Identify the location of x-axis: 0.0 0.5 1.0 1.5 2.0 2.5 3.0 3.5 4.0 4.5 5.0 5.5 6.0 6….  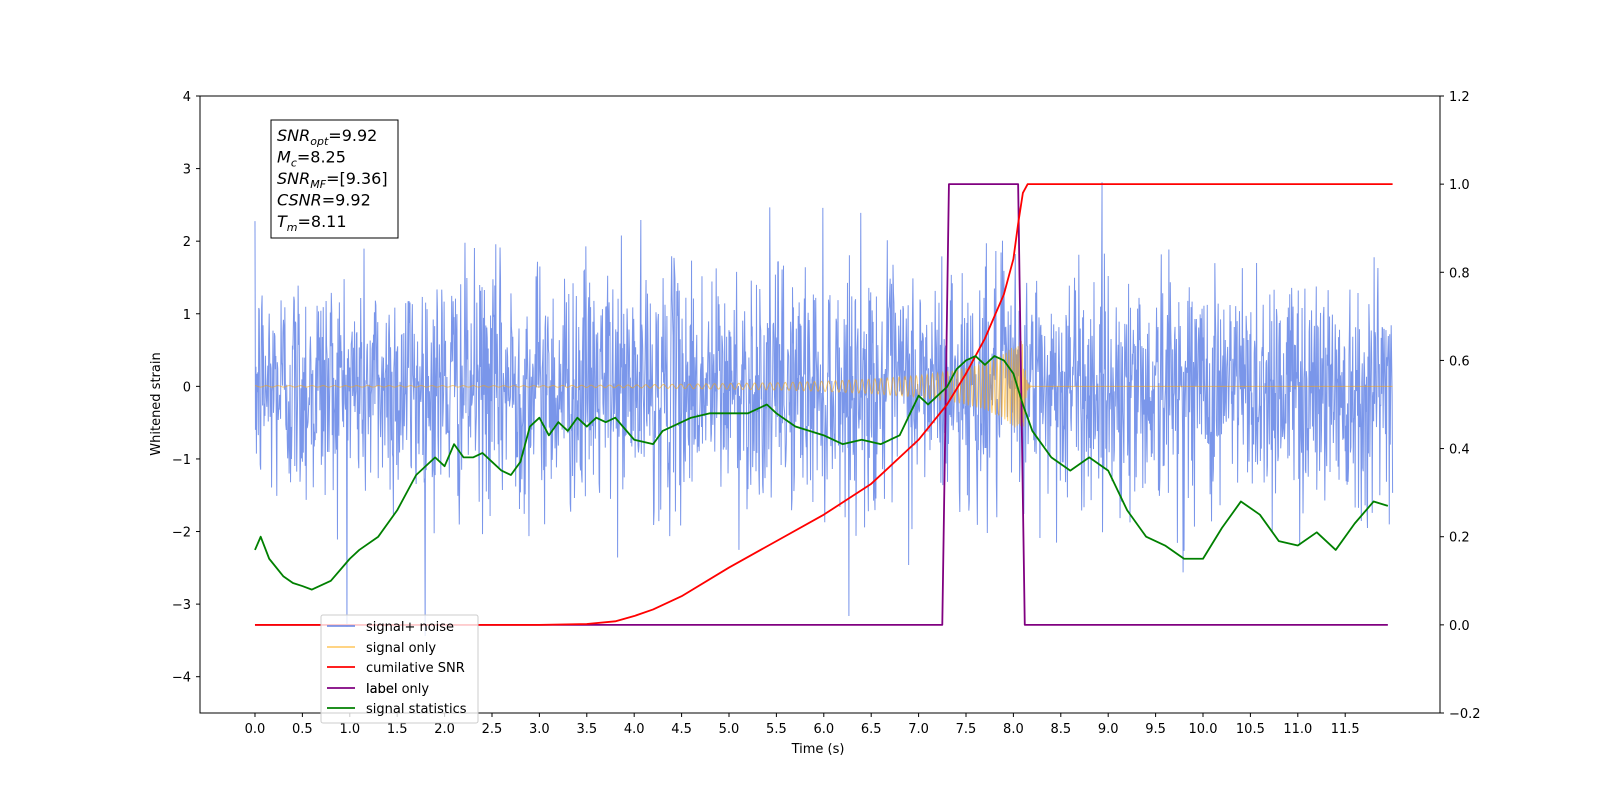
(802, 725).